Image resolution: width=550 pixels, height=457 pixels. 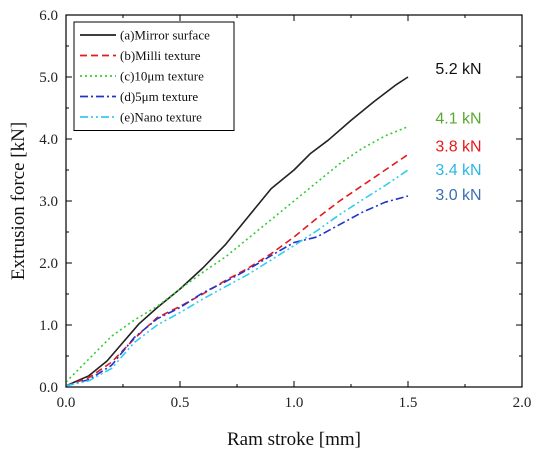 I want to click on x-tick-label: 0.0, so click(x=66, y=403).